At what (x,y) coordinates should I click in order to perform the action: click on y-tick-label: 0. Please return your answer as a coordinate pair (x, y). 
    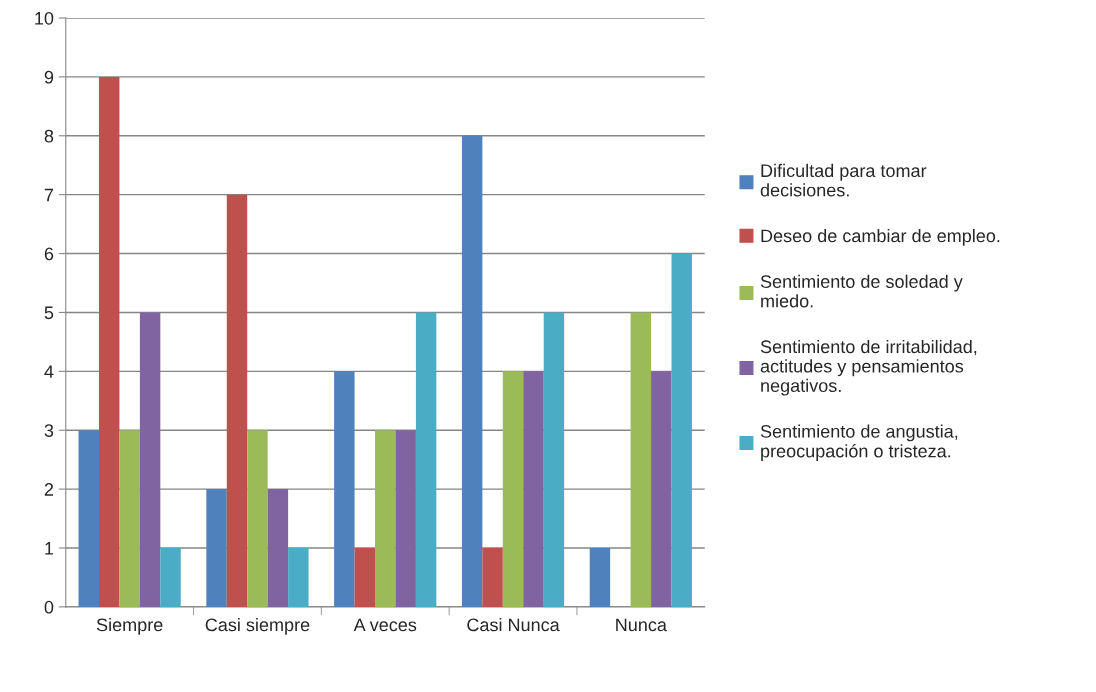
    Looking at the image, I should click on (49, 607).